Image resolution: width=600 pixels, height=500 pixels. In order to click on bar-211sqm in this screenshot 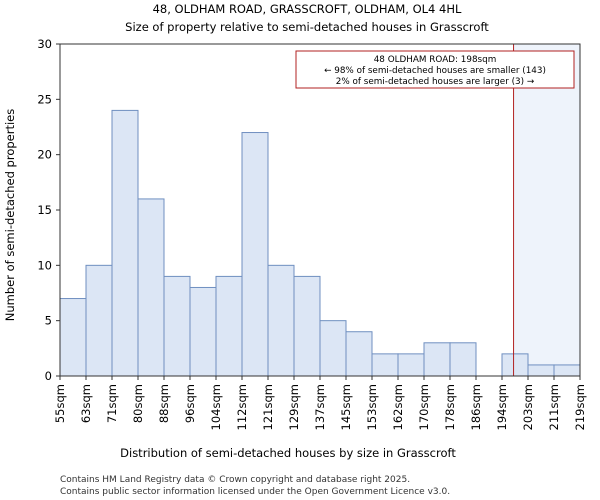, I will do `click(567, 370)`.